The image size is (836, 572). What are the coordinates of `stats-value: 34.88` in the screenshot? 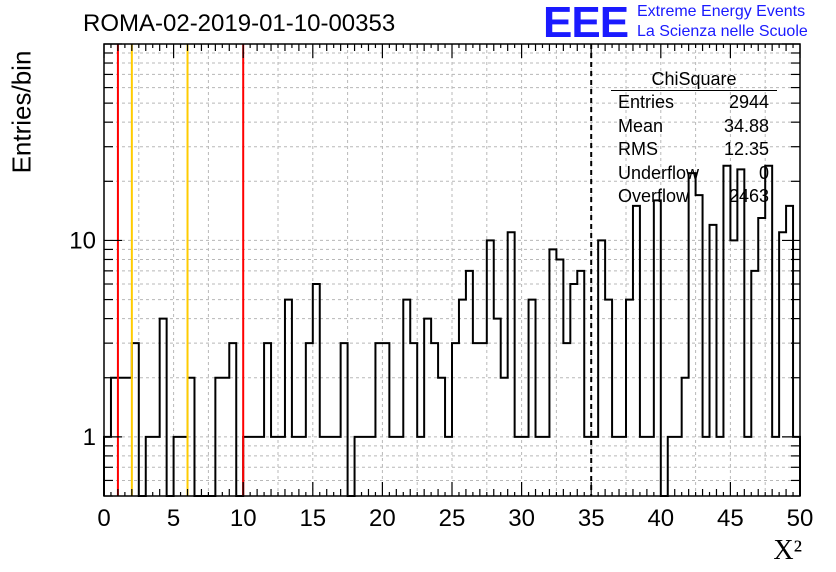 It's located at (746, 125).